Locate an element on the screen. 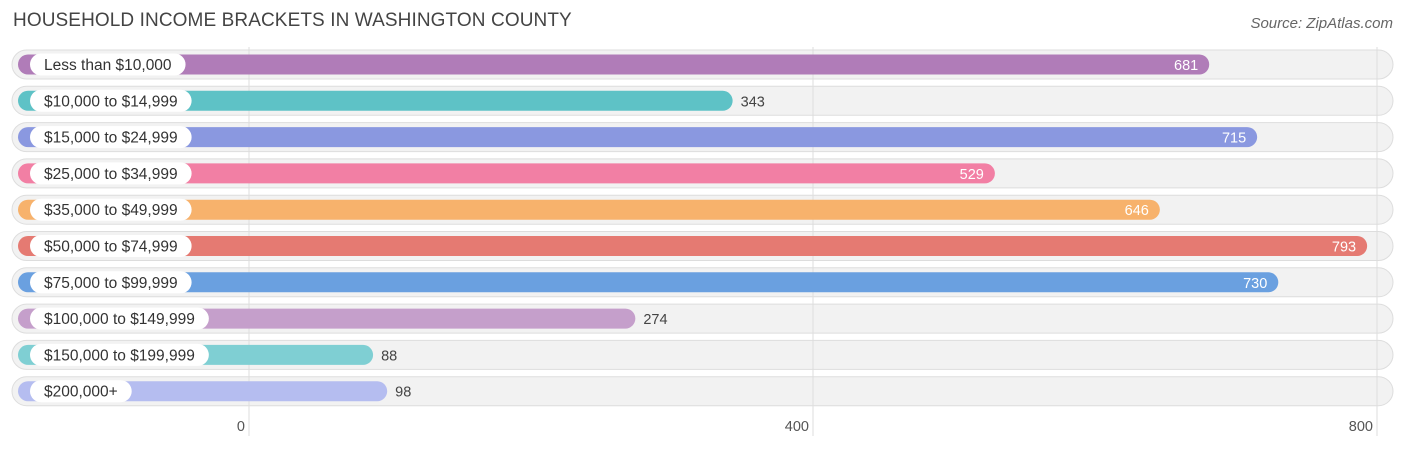 The width and height of the screenshot is (1406, 449). x-tick-label: 400 is located at coordinates (797, 427).